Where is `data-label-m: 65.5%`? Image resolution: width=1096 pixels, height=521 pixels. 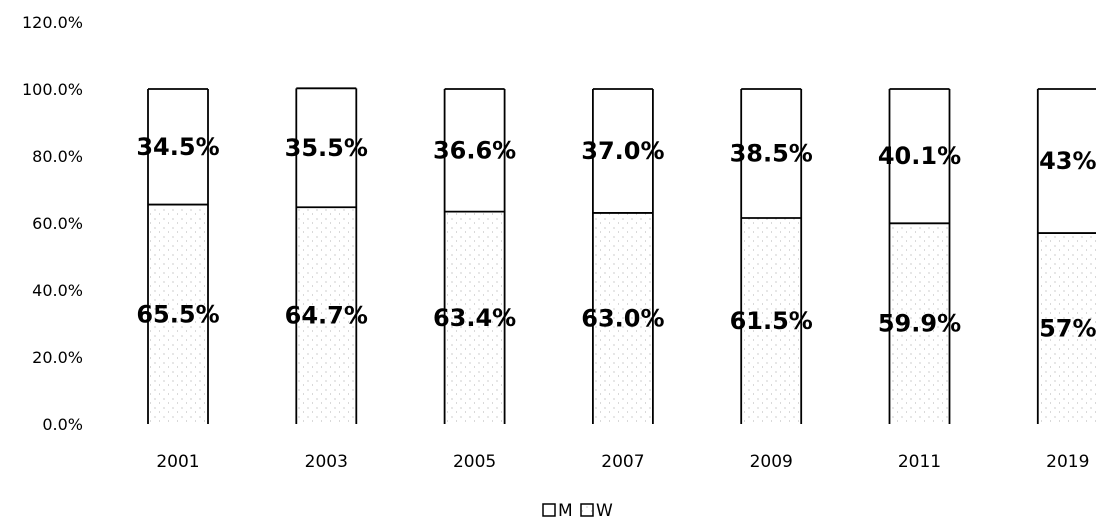 data-label-m: 65.5% is located at coordinates (177, 314).